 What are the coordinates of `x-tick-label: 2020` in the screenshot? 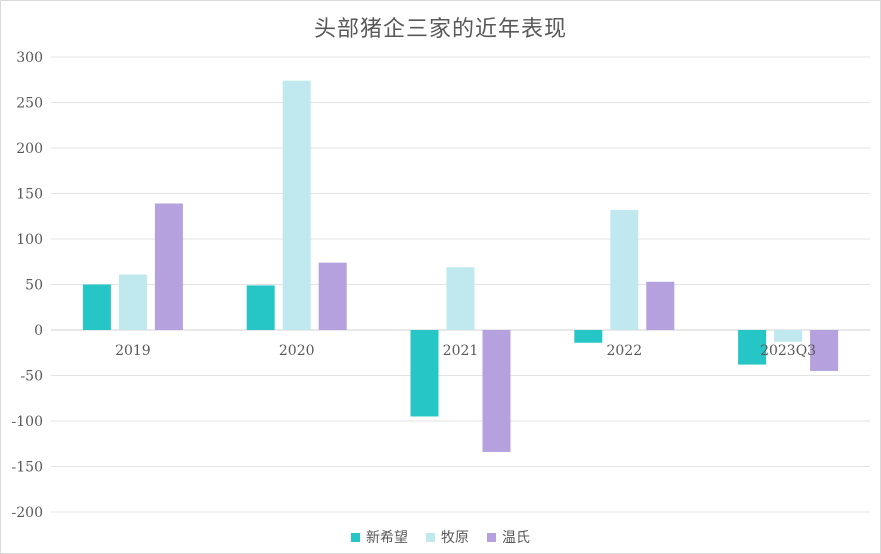 It's located at (297, 351).